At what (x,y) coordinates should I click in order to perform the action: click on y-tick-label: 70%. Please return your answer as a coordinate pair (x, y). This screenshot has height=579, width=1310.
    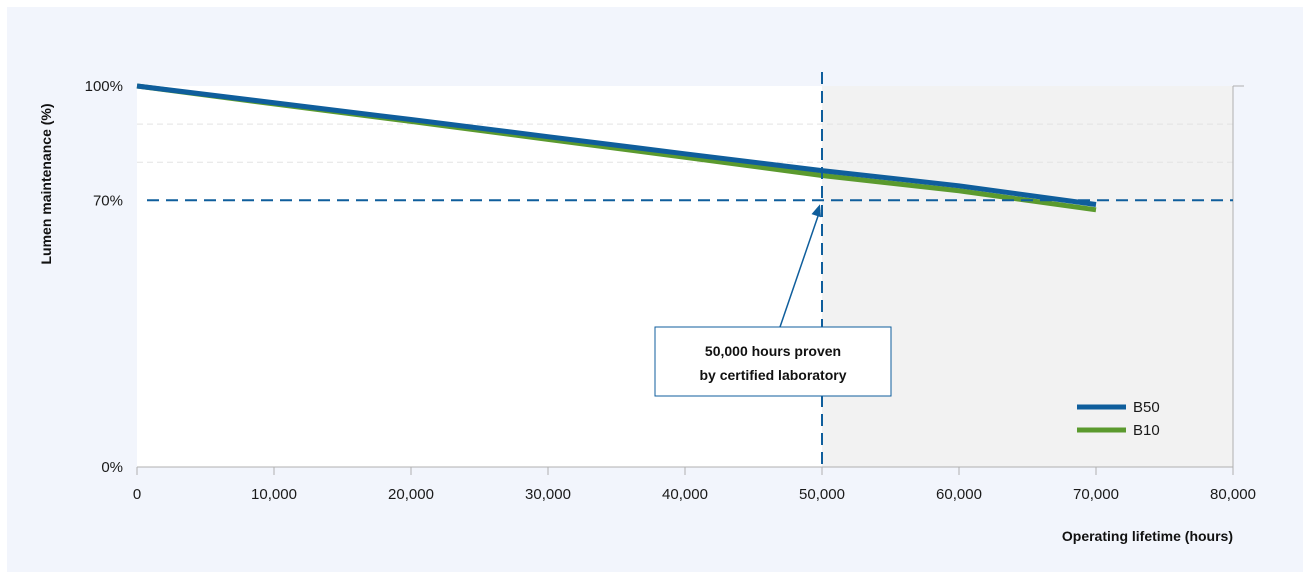
    Looking at the image, I should click on (108, 200).